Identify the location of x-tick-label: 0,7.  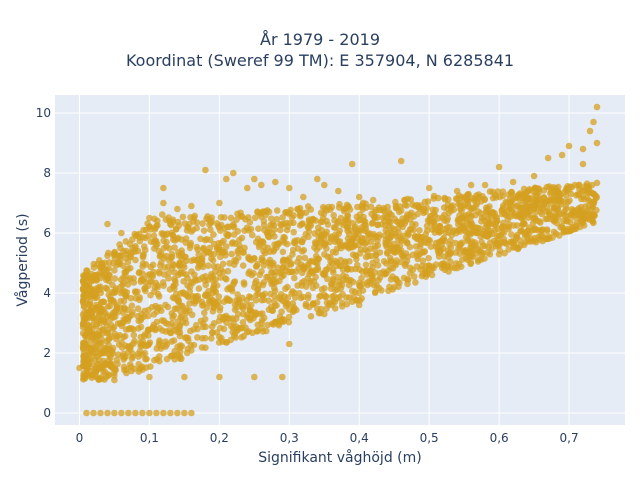
(569, 438).